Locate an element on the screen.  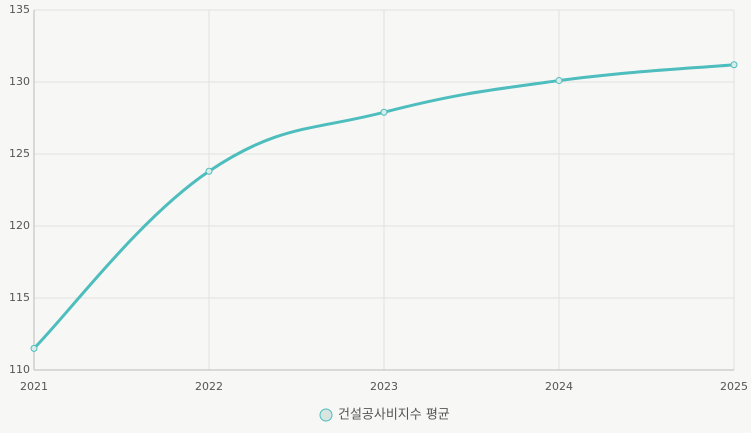
y-tick-label: 130 is located at coordinates (19, 81).